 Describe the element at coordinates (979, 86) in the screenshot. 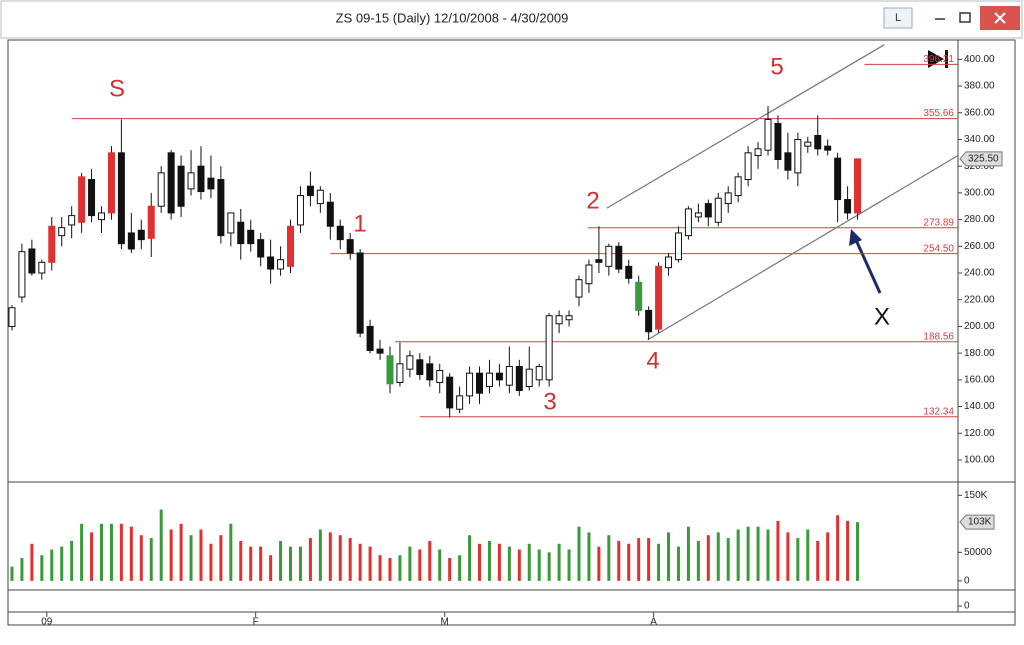

I see `y-tick-label: 380.00` at that location.